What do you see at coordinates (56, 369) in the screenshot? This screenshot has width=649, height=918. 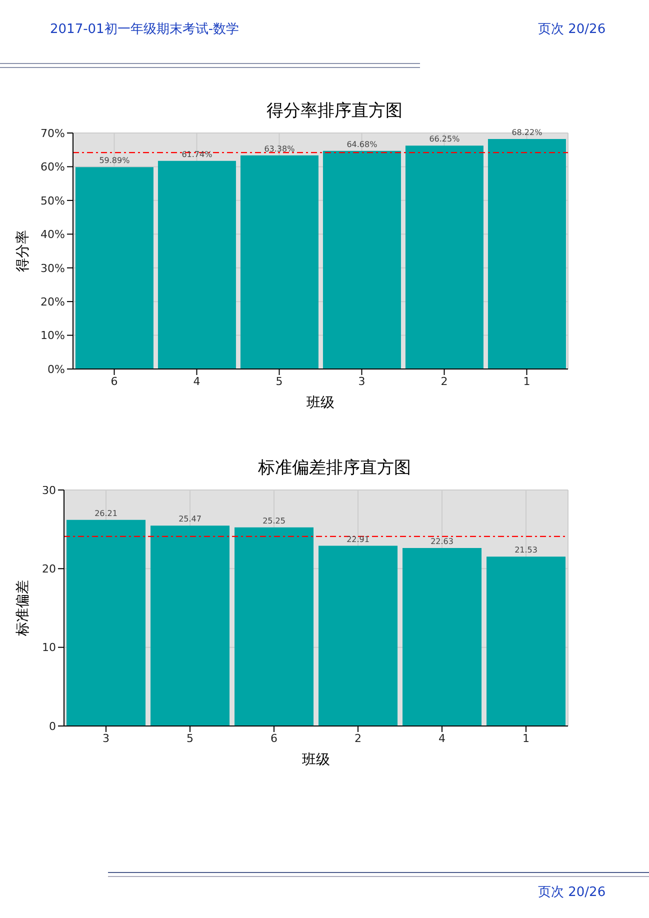 I see `y-tick-label: 0%` at bounding box center [56, 369].